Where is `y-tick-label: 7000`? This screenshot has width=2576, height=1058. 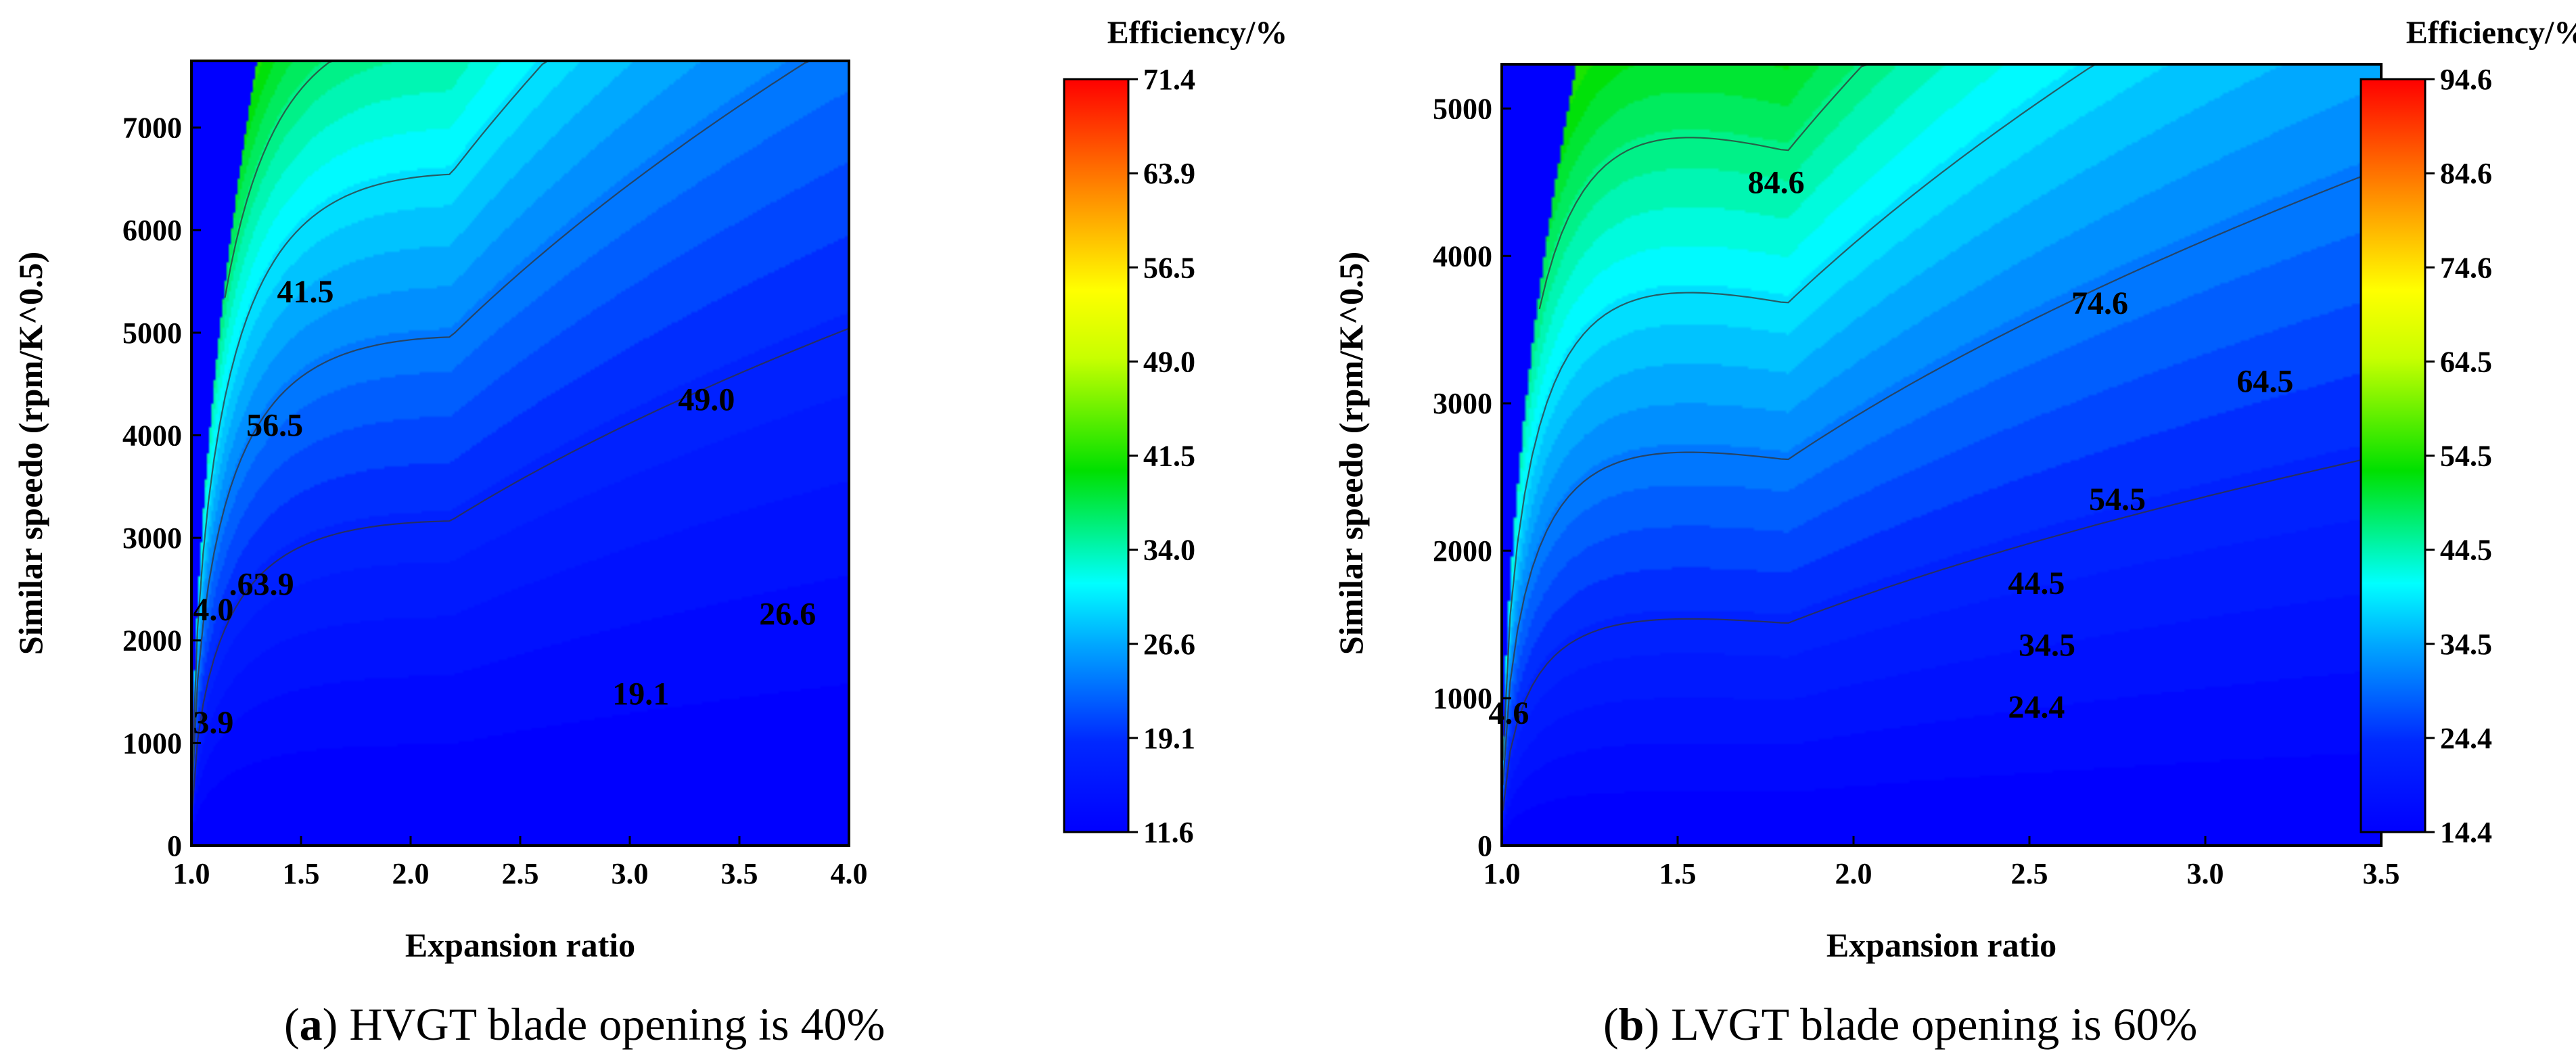
y-tick-label: 7000 is located at coordinates (152, 128).